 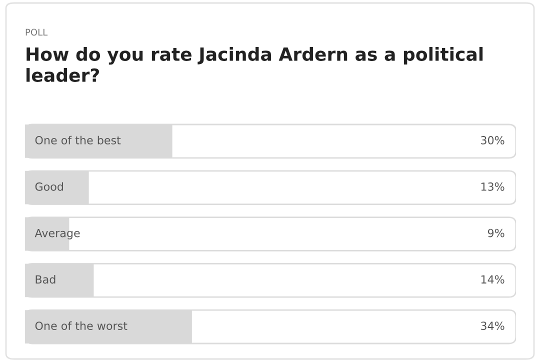 What do you see at coordinates (492, 279) in the screenshot?
I see `data-label: 14%` at bounding box center [492, 279].